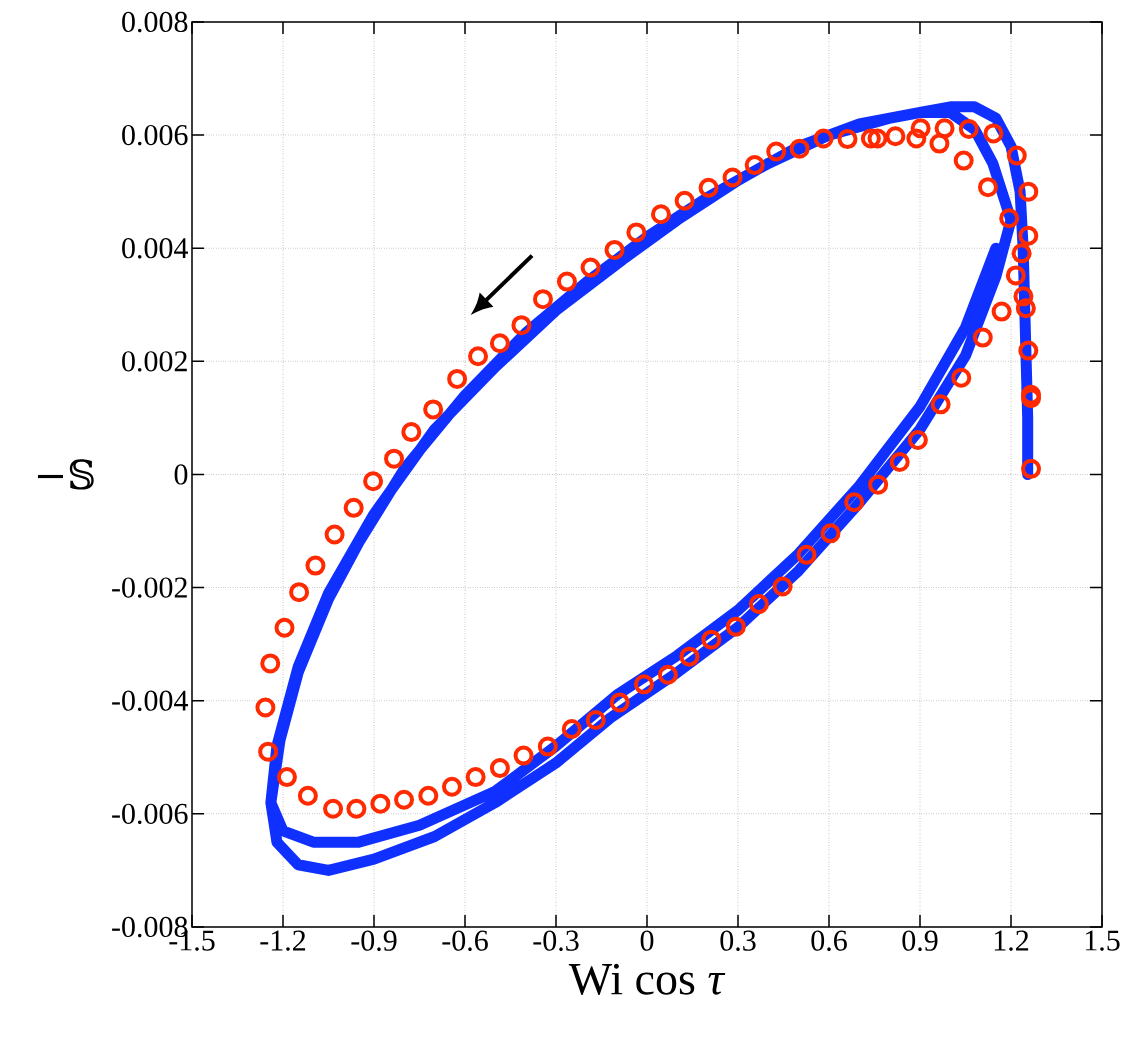  I want to click on x-tick-label: -0.6, so click(465, 940).